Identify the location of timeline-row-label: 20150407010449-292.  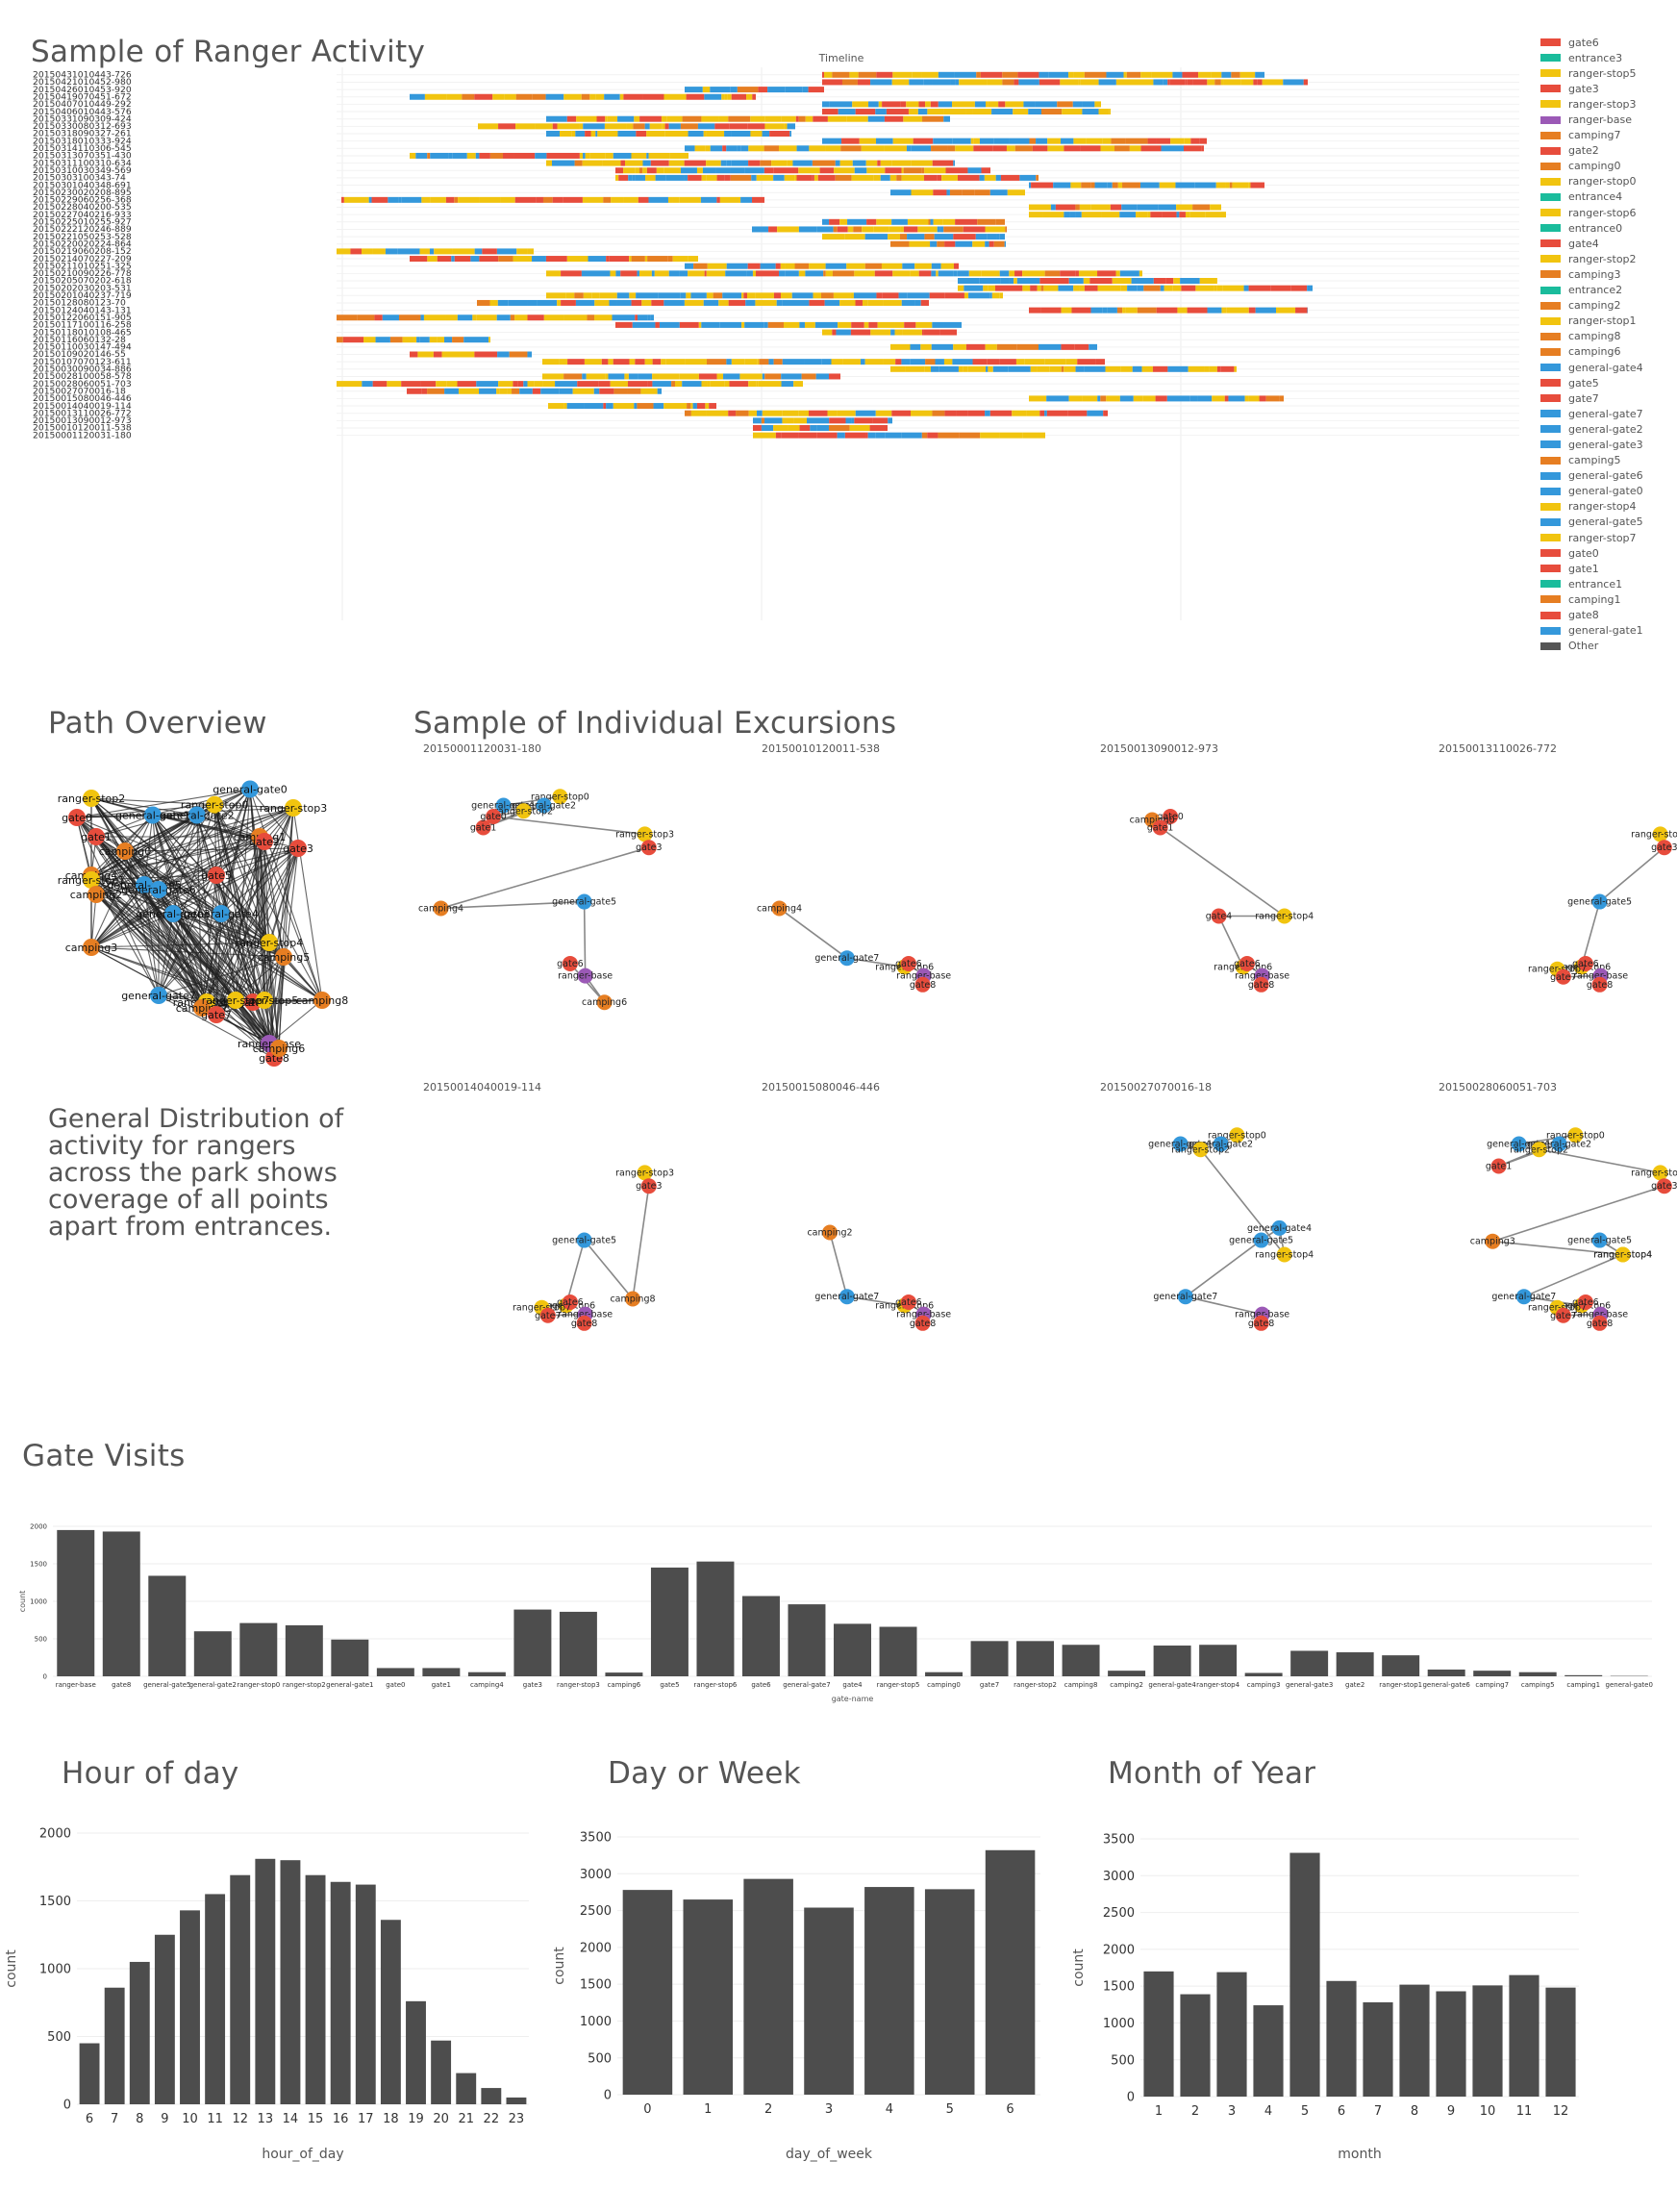
(82, 104).